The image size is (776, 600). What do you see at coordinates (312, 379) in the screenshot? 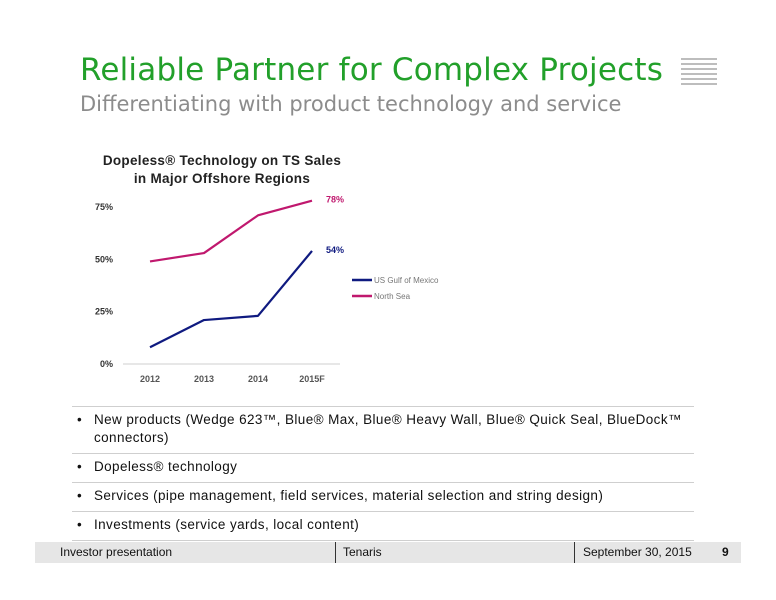
I see `x-tick-label: 2015F` at bounding box center [312, 379].